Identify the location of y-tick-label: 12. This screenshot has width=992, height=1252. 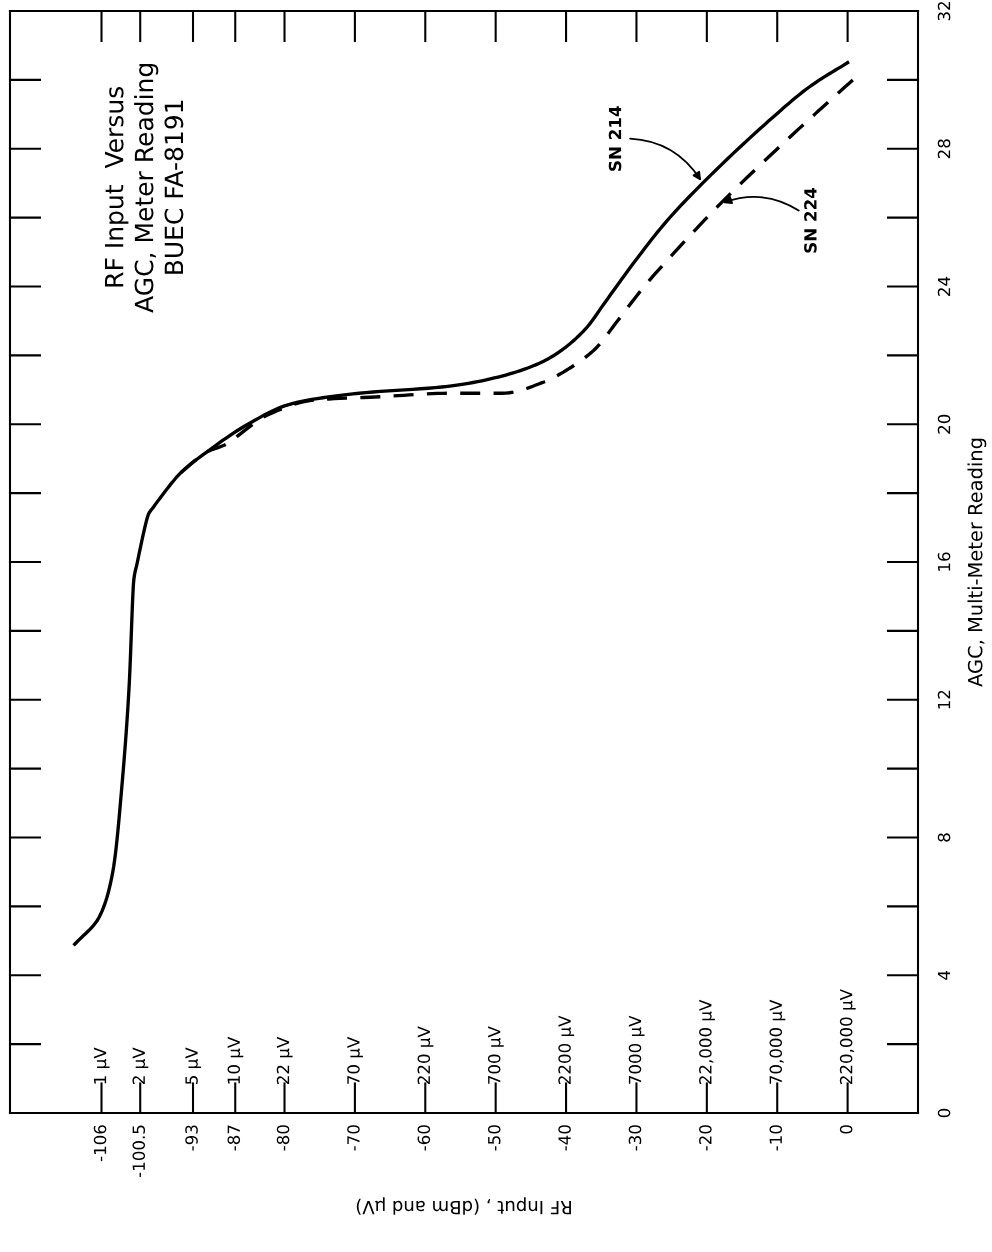
(944, 699).